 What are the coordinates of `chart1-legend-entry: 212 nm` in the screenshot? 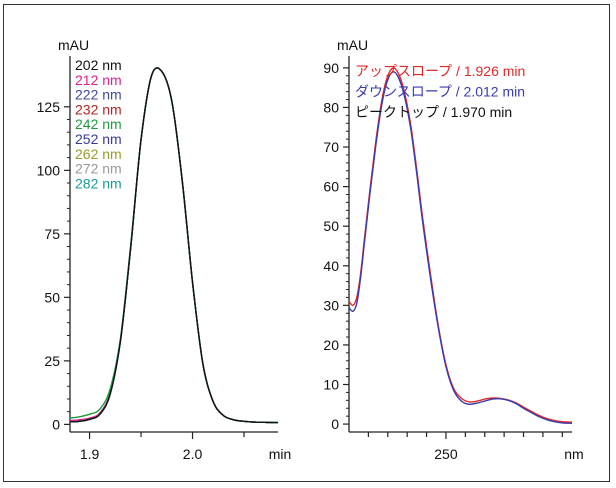 It's located at (98, 80).